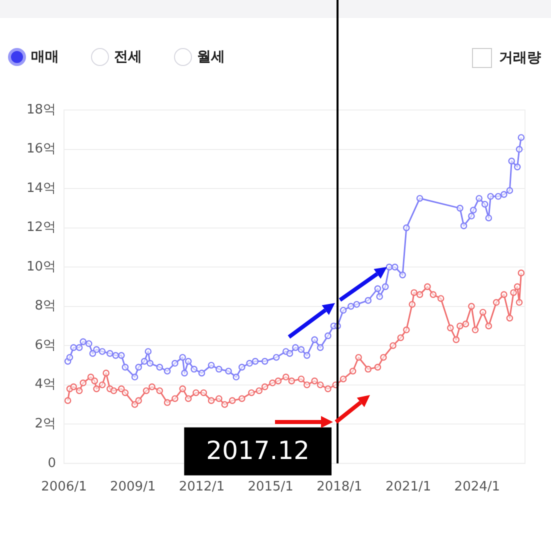  Describe the element at coordinates (408, 487) in the screenshot. I see `x-tick-label: 2021/1` at that location.